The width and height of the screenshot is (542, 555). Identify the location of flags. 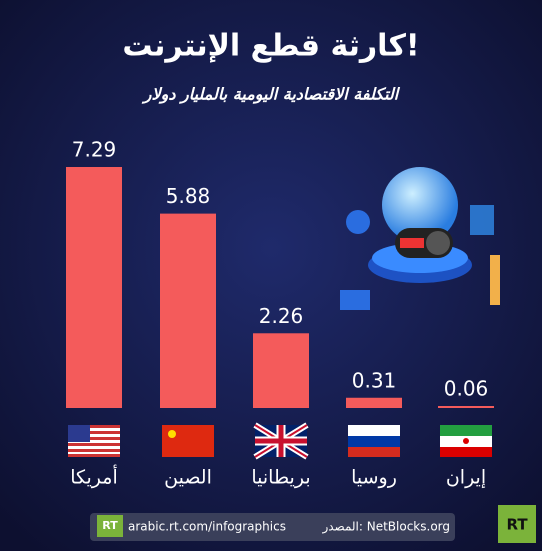
(280, 441).